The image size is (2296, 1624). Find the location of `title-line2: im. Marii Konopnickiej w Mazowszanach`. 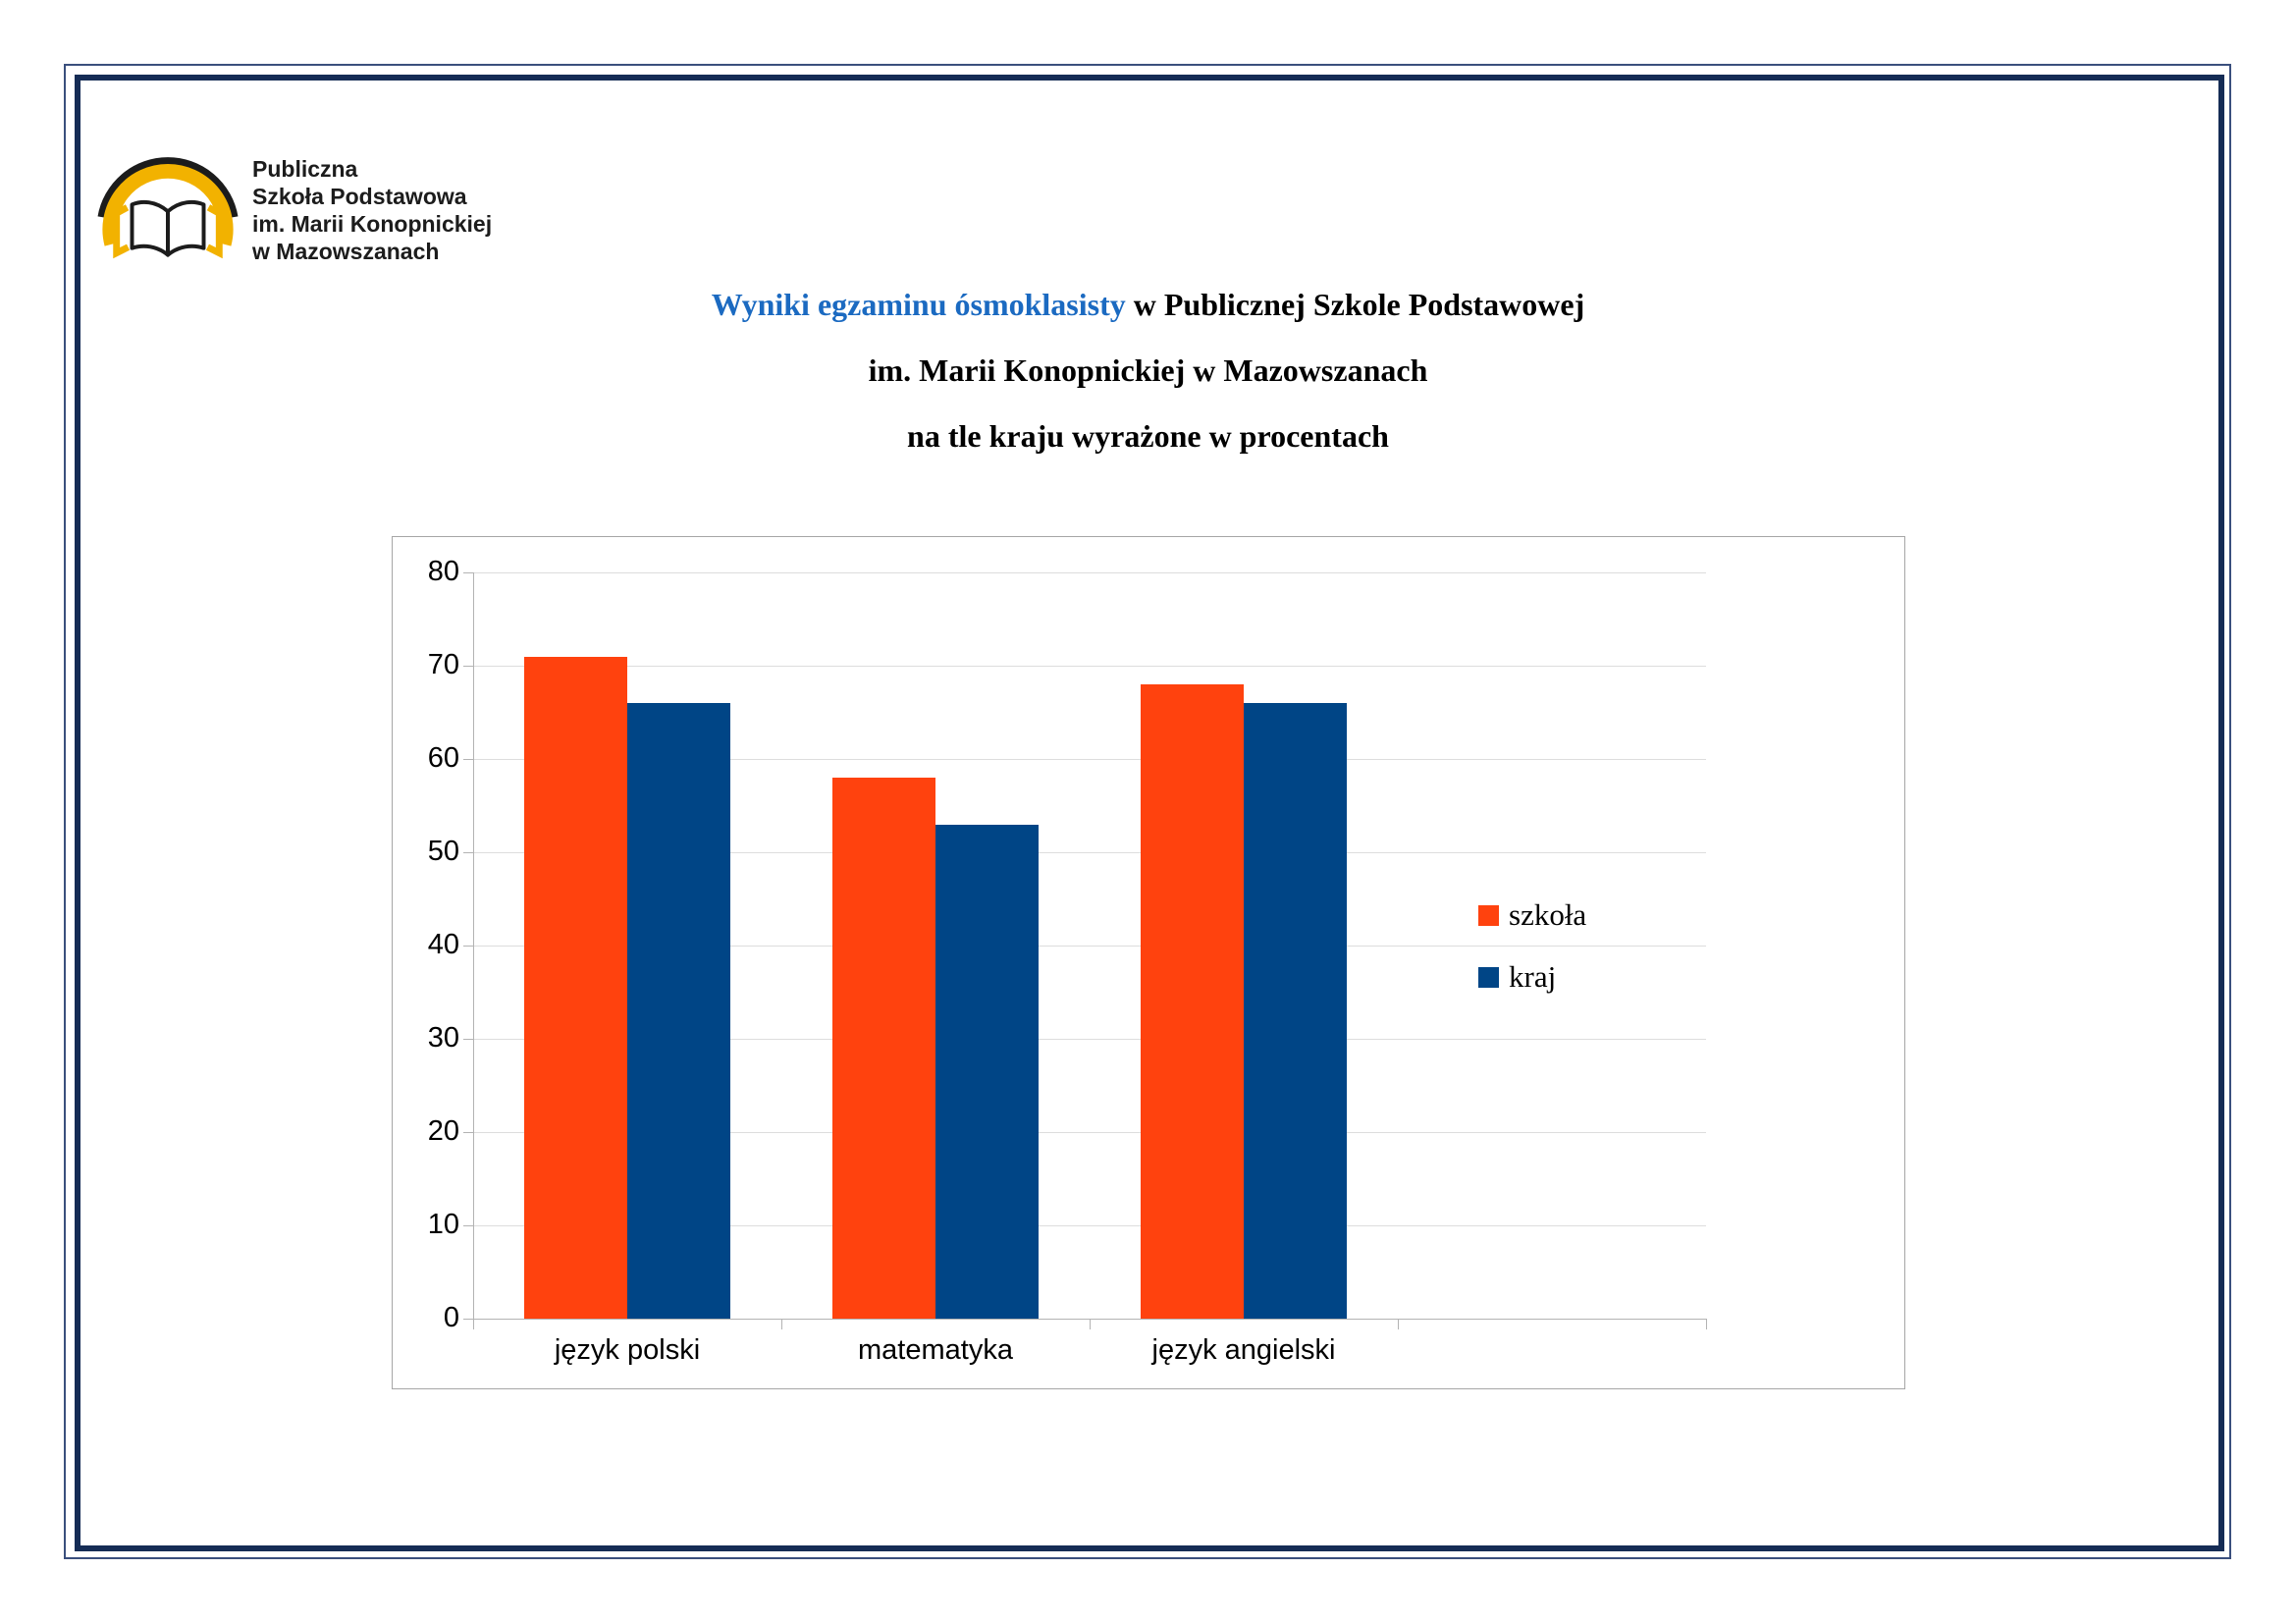

title-line2: im. Marii Konopnickiej w Mazowszanach is located at coordinates (1148, 370).